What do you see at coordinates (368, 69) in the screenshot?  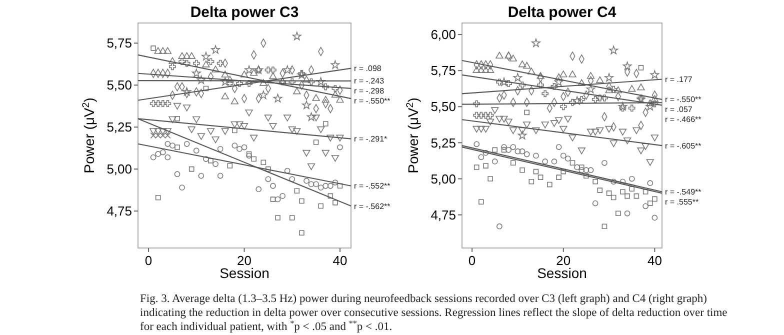 I see `series-label: r = .098` at bounding box center [368, 69].